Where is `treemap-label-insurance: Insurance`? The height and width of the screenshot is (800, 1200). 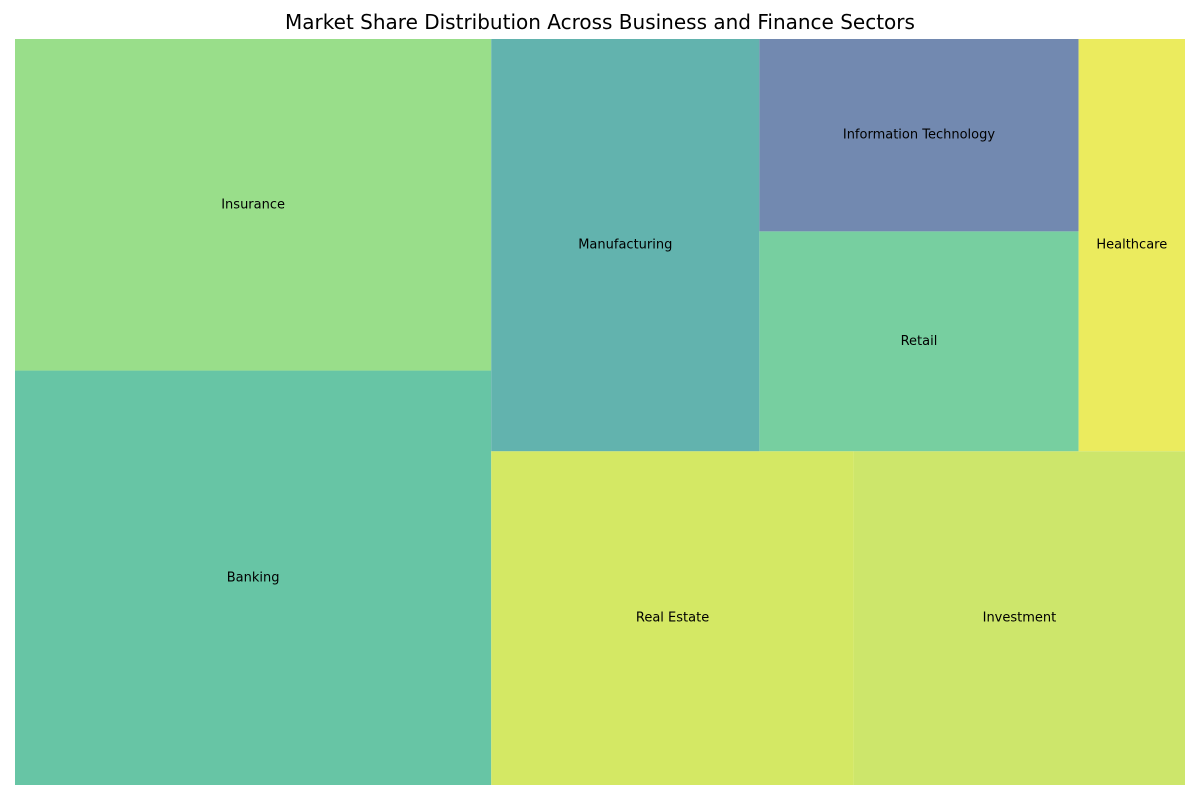 treemap-label-insurance: Insurance is located at coordinates (253, 204).